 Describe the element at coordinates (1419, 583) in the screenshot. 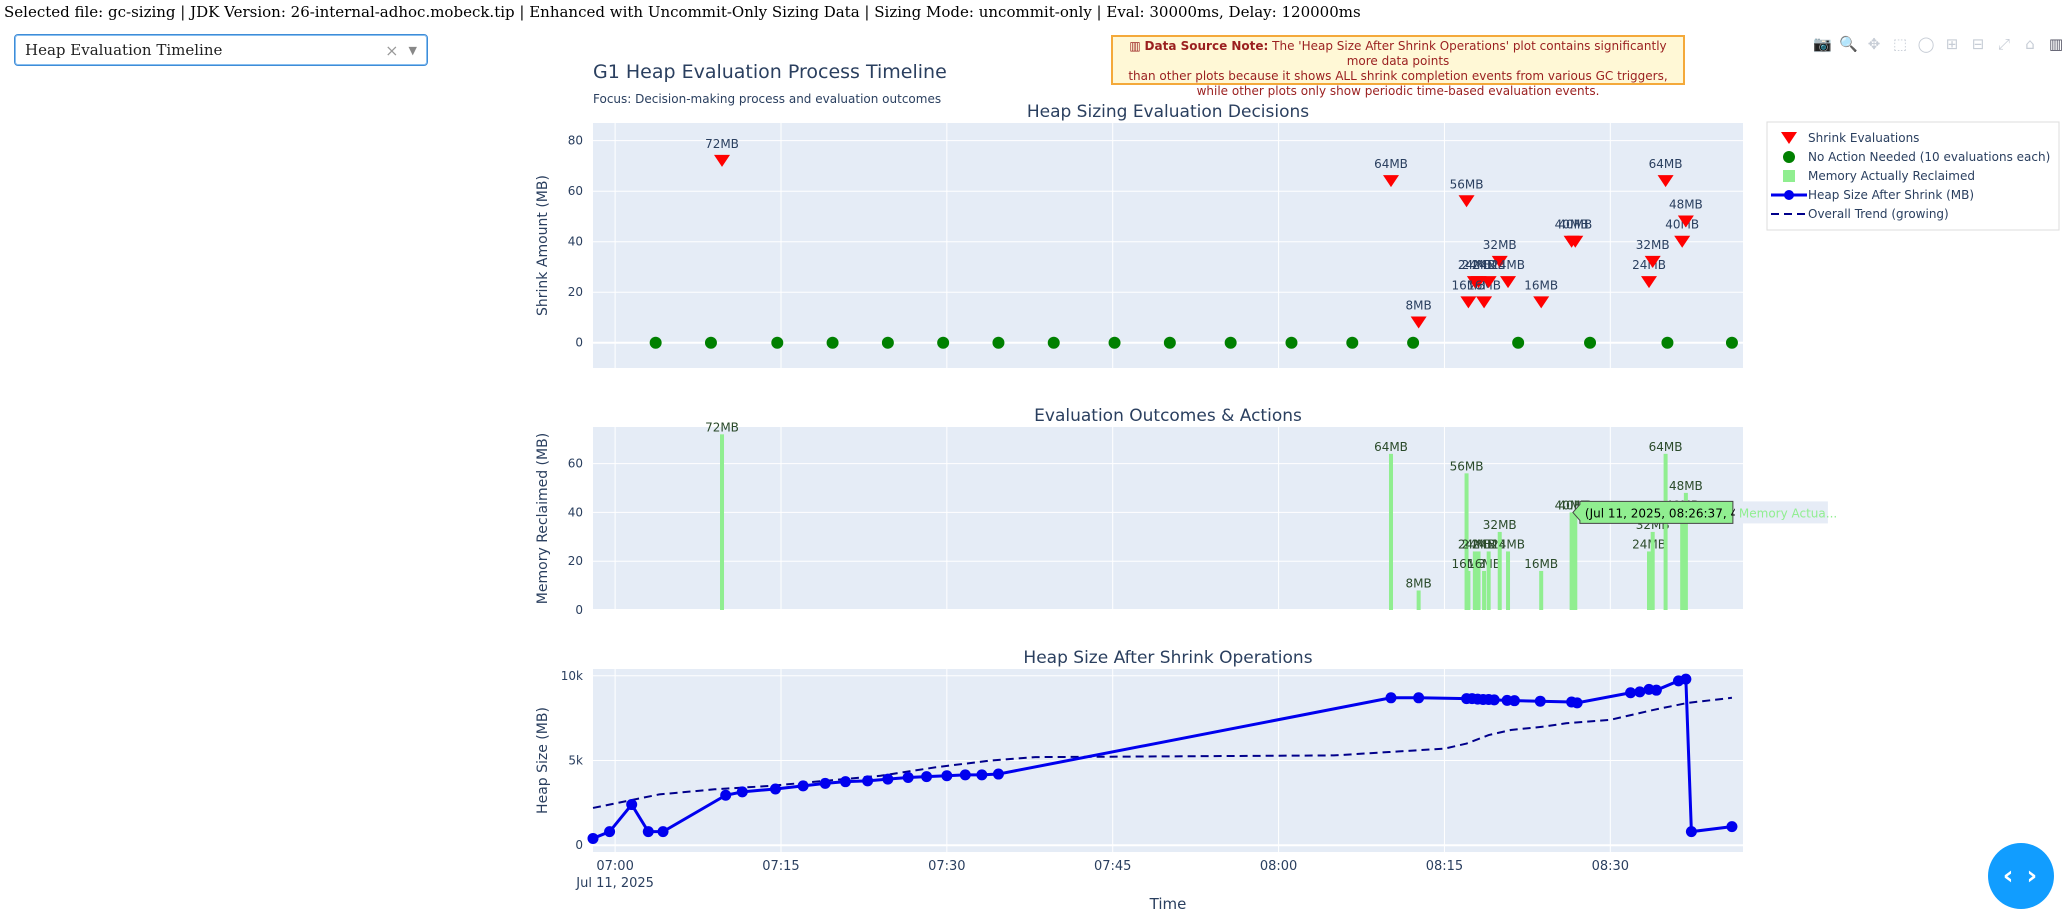

I see `data-label: 8MB` at that location.